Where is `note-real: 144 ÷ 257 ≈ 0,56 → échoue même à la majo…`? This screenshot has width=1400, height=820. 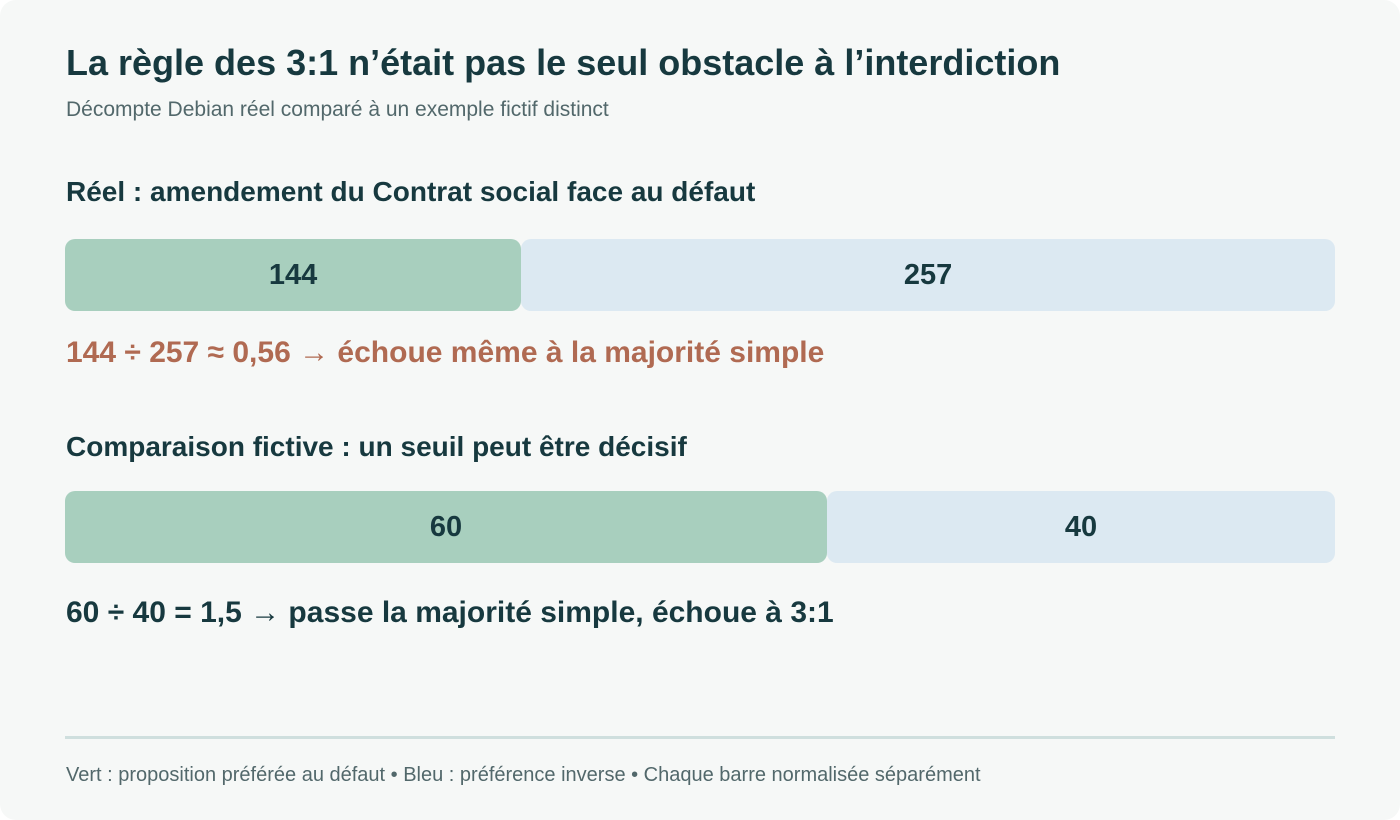 note-real: 144 ÷ 257 ≈ 0,56 → échoue même à la majo… is located at coordinates (445, 352).